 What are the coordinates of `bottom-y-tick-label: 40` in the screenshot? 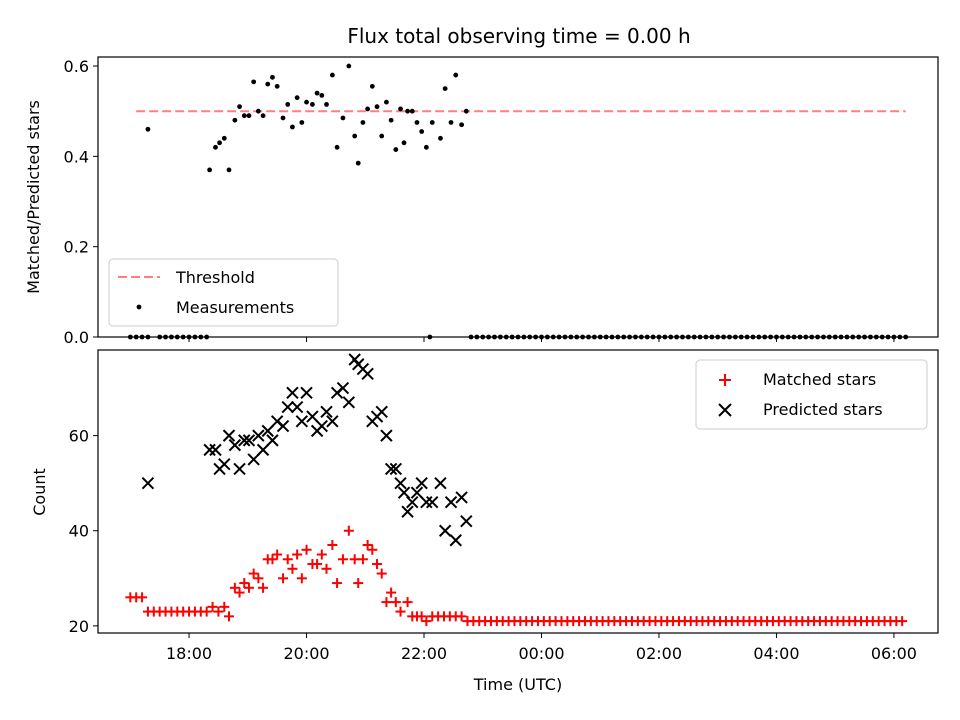 It's located at (79, 531).